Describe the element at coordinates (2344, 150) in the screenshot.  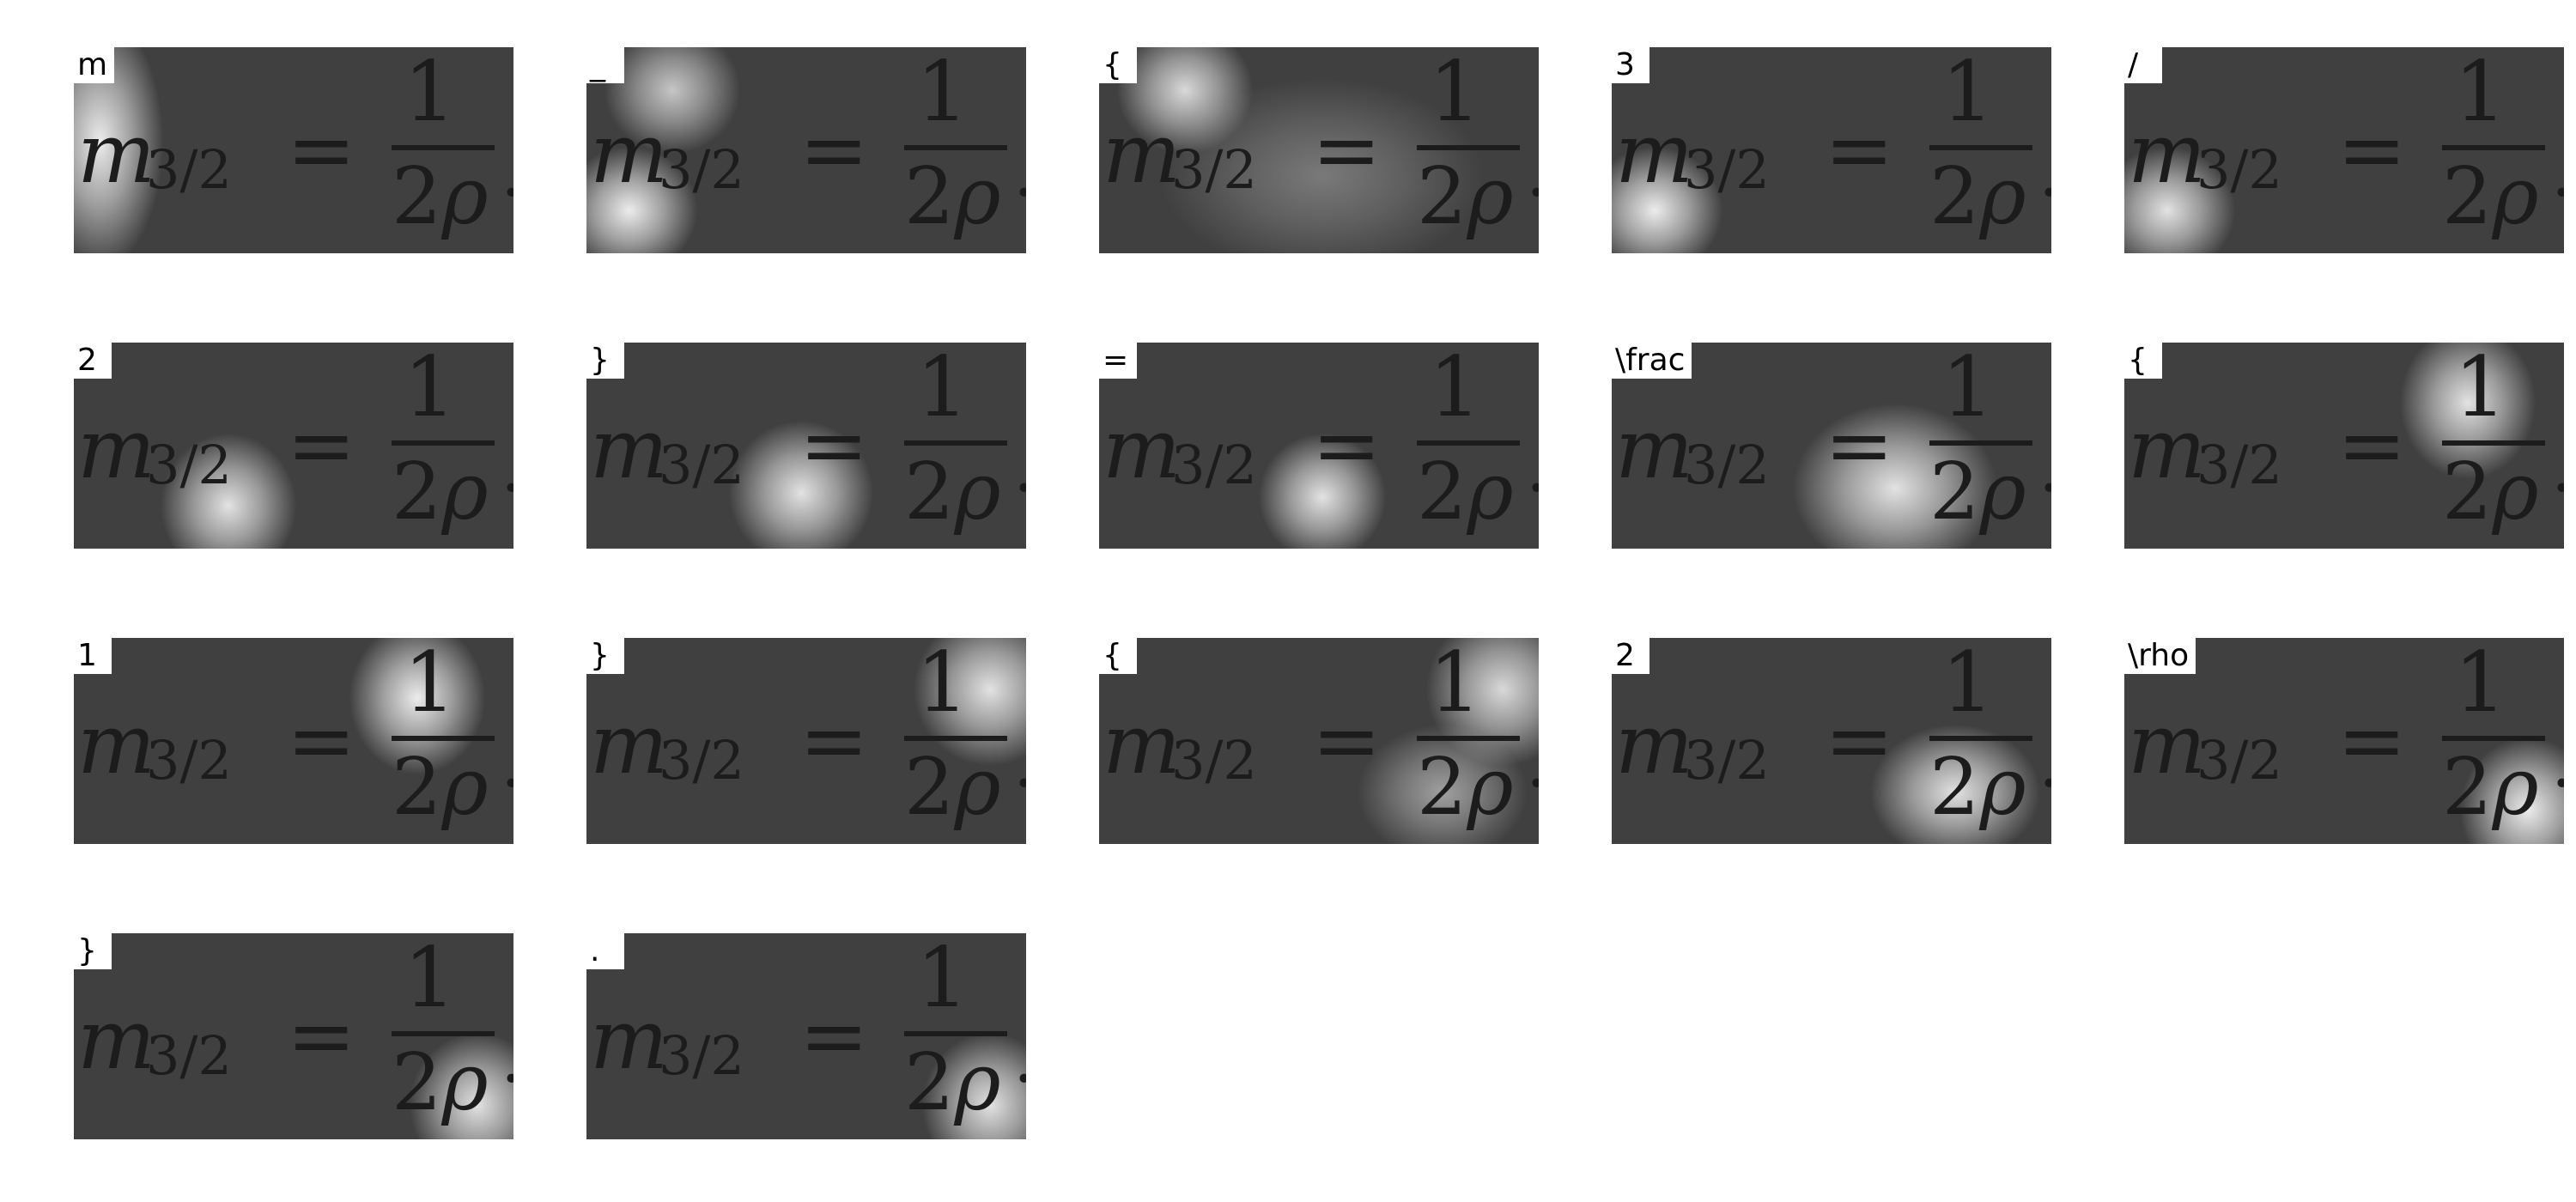
I see `attention-tile: m3/2 = 1 2ρ. /` at that location.